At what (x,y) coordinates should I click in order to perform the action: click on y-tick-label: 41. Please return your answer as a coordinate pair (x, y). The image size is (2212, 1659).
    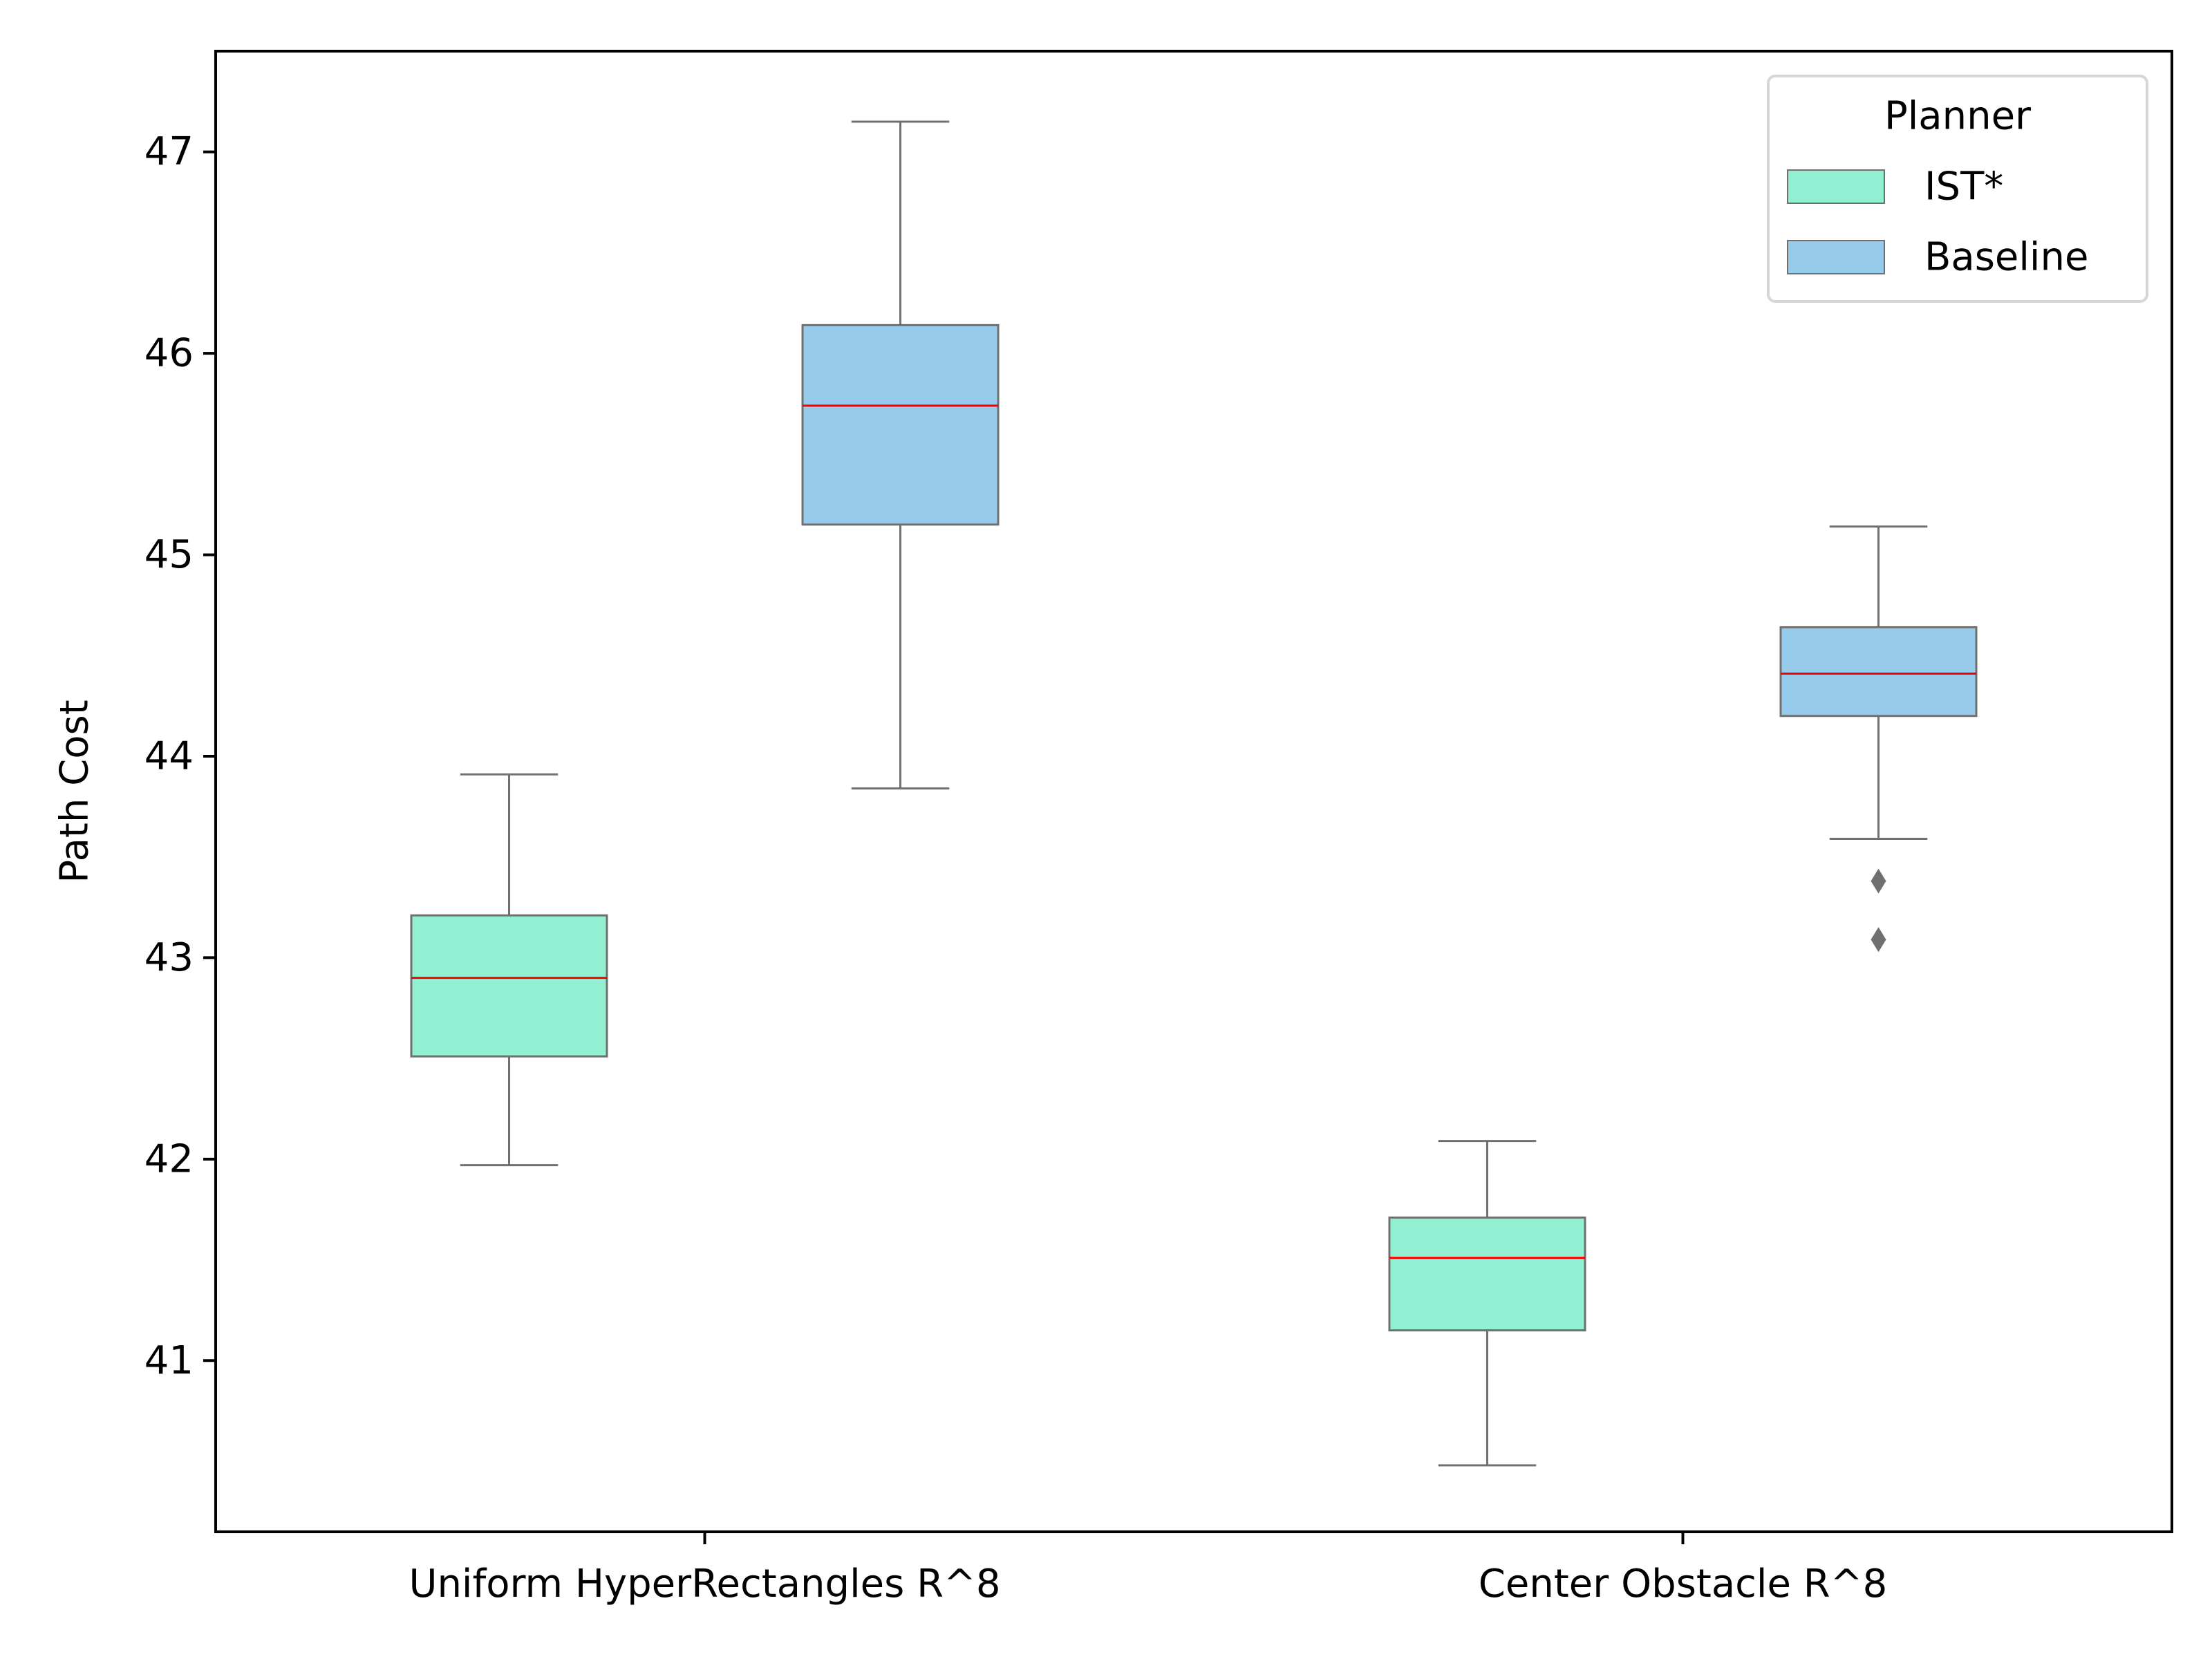
    Looking at the image, I should click on (169, 1360).